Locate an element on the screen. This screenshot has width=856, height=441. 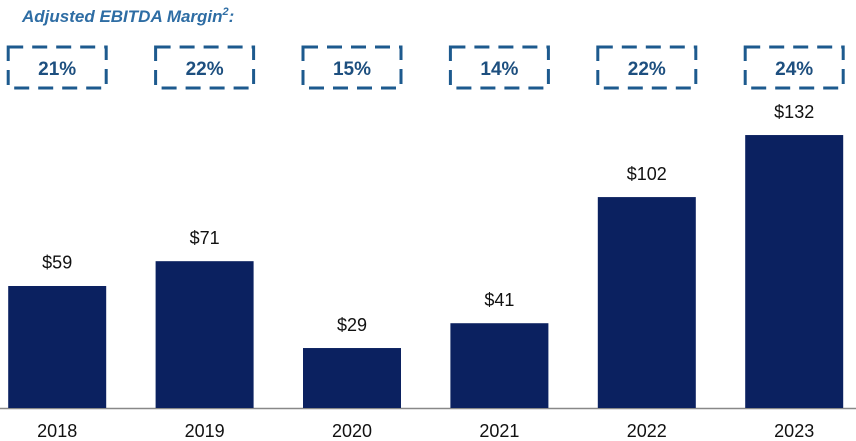
value-label: $71 is located at coordinates (205, 238).